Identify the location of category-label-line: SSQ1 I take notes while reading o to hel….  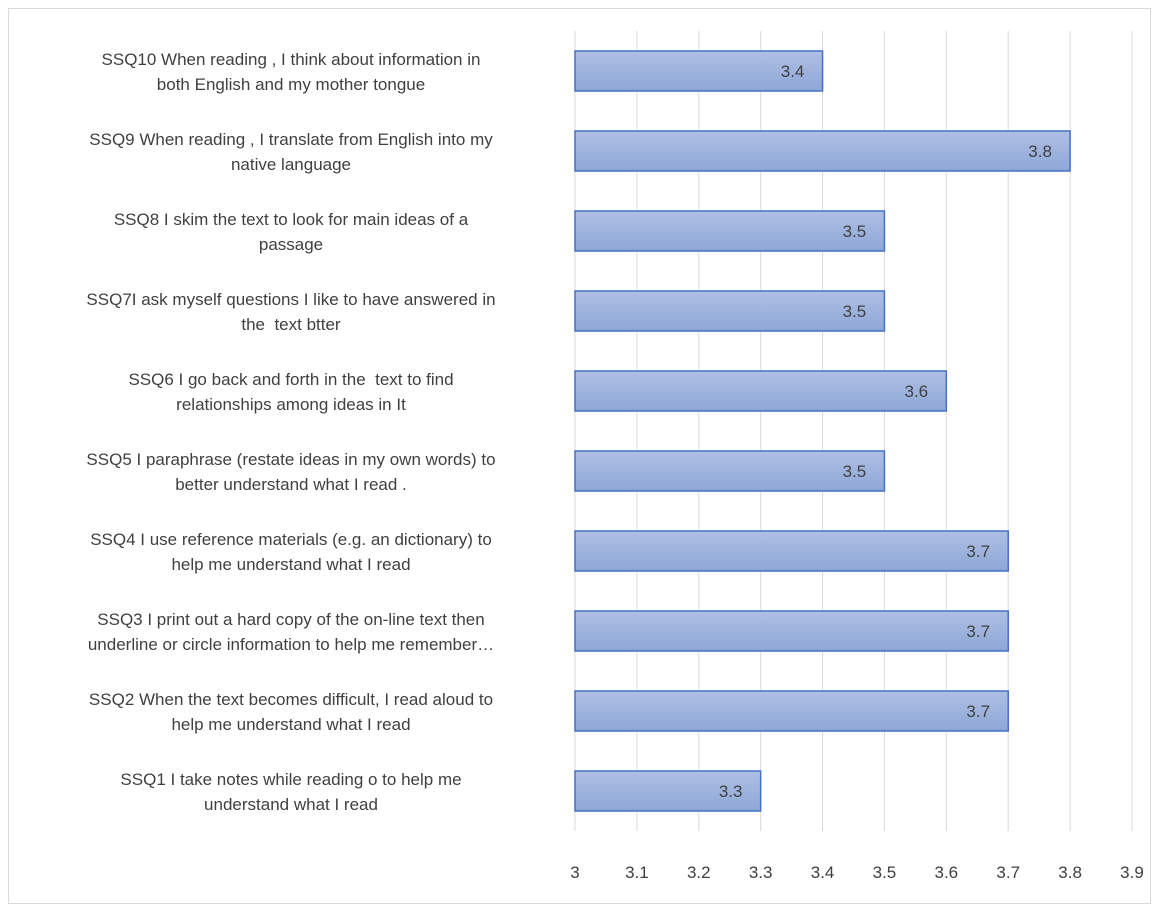
(290, 779).